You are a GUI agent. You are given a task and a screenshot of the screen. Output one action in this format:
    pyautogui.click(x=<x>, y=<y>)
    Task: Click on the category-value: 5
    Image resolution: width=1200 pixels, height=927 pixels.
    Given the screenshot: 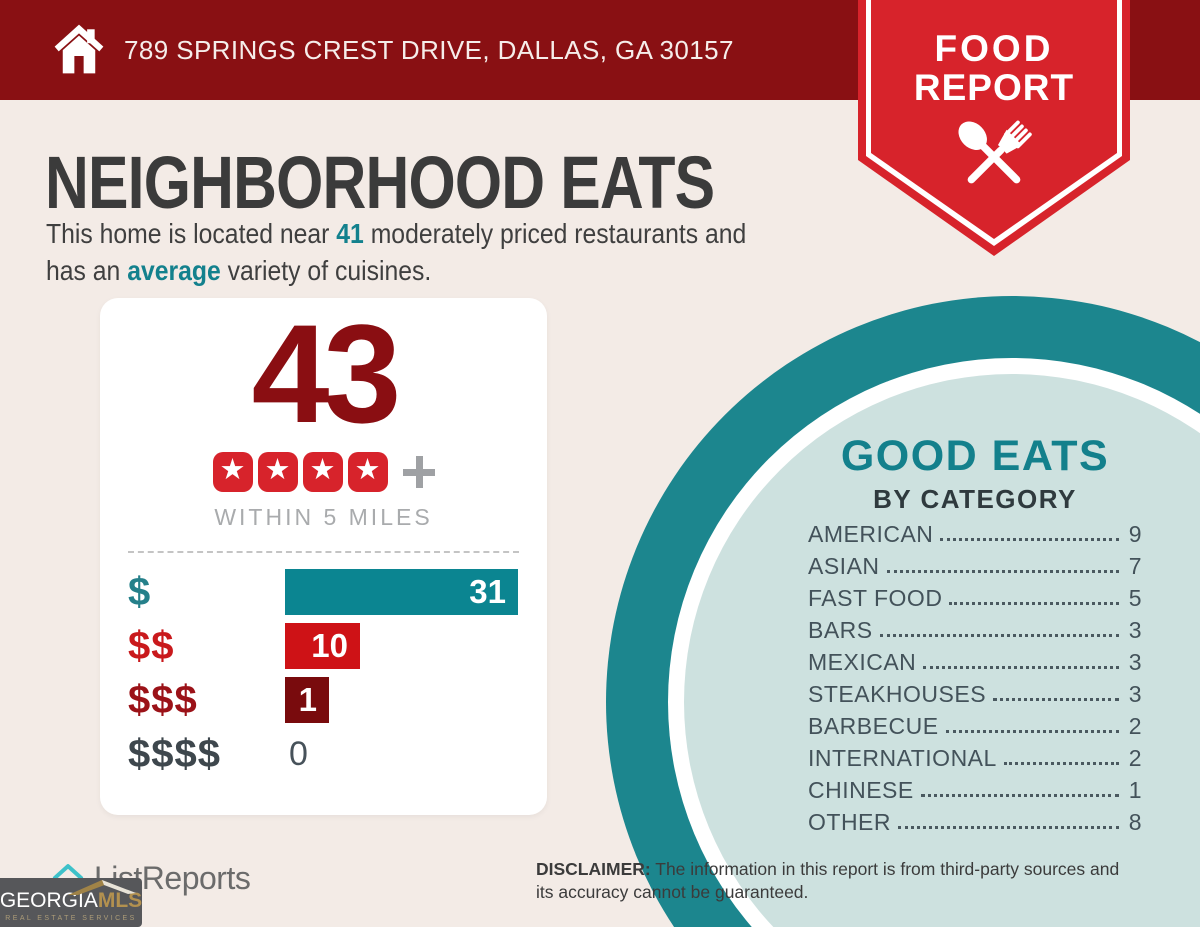 What is the action you would take?
    pyautogui.click(x=1135, y=597)
    